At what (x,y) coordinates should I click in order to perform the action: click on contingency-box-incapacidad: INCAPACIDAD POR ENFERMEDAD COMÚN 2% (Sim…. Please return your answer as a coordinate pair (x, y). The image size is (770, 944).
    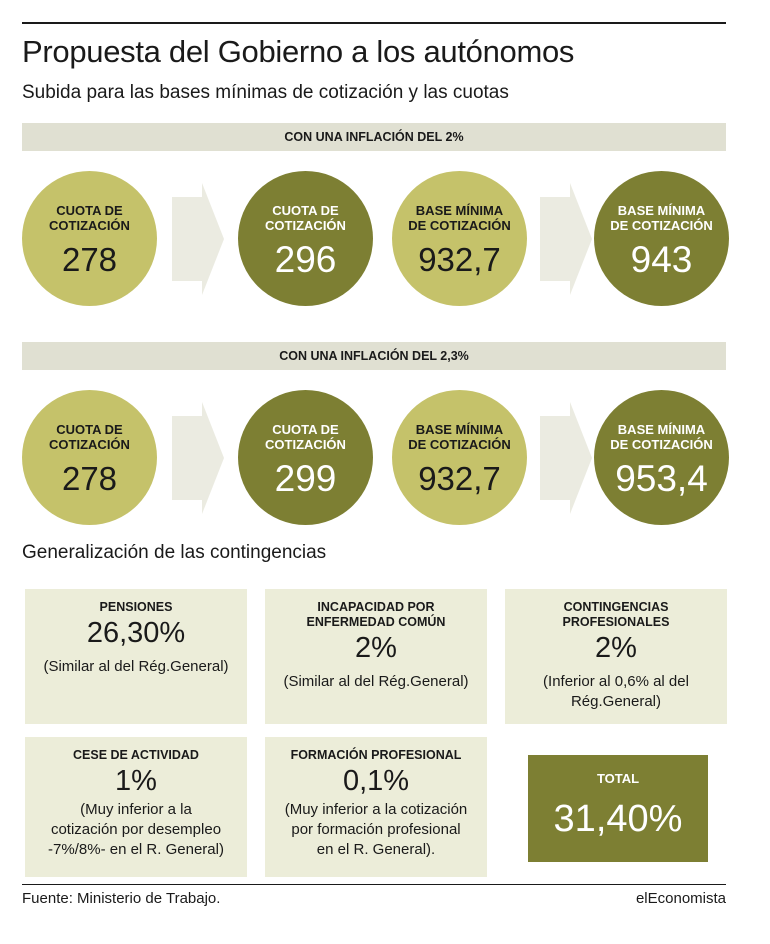
    Looking at the image, I should click on (376, 656).